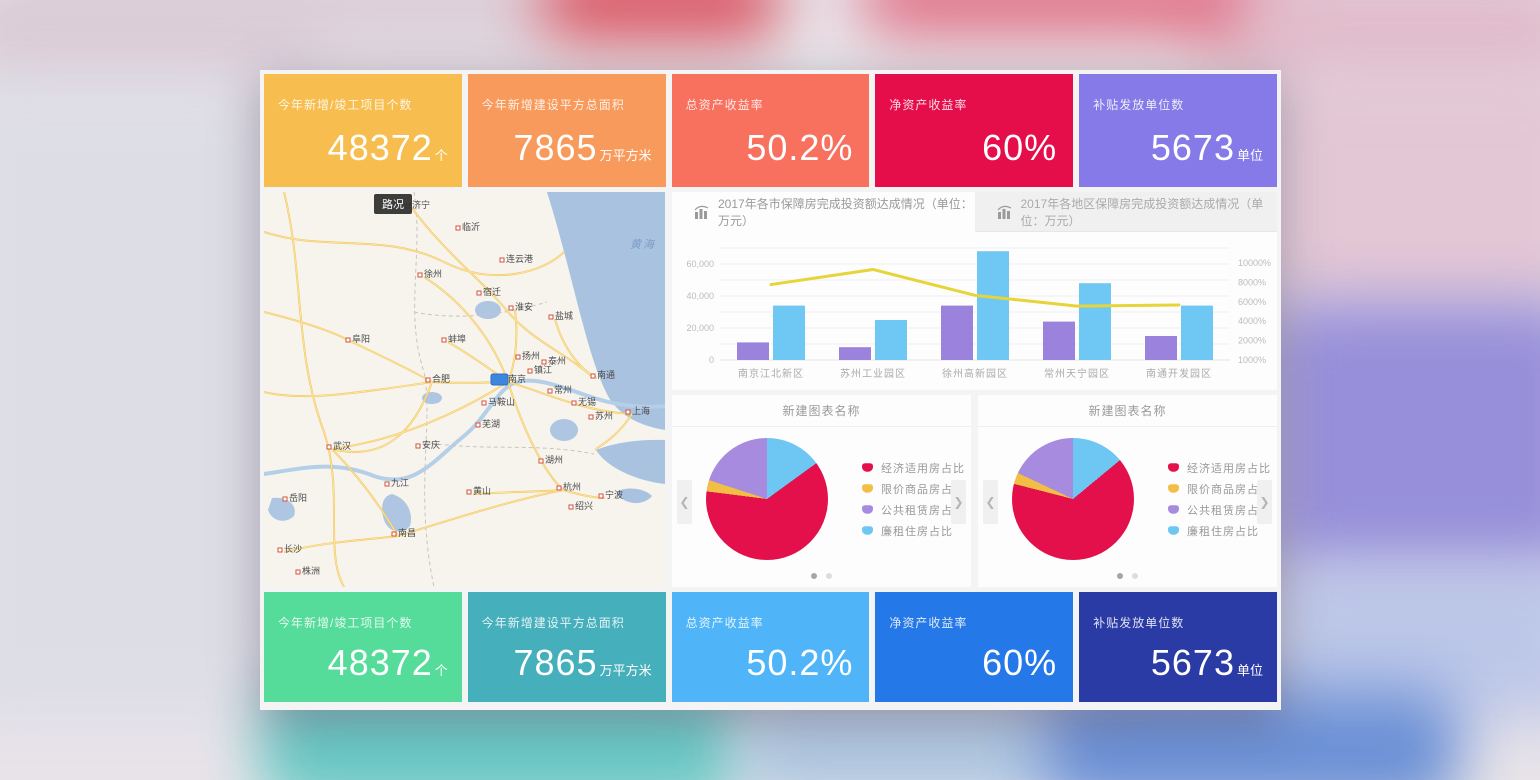 The width and height of the screenshot is (1540, 780). I want to click on city-label: 岳阳, so click(298, 497).